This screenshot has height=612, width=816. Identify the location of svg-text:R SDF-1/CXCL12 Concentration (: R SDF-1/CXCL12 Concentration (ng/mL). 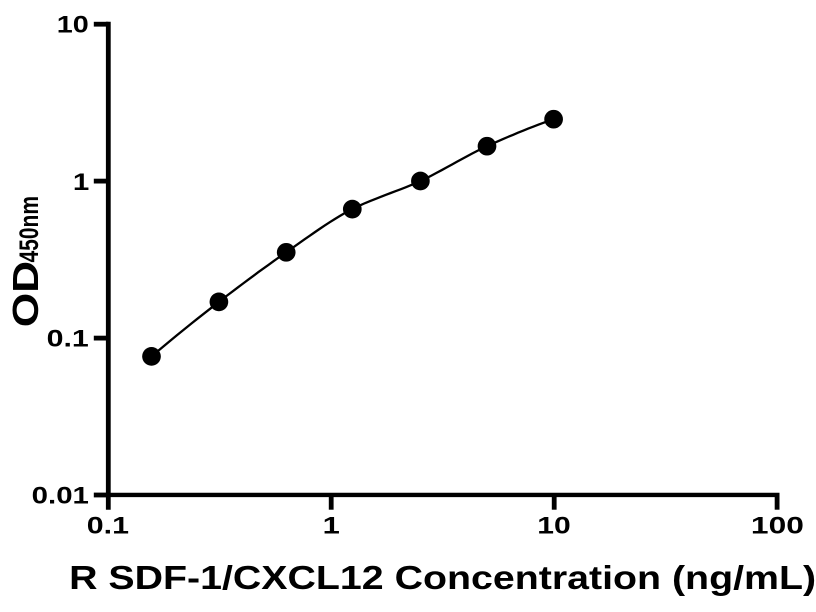
(442, 577).